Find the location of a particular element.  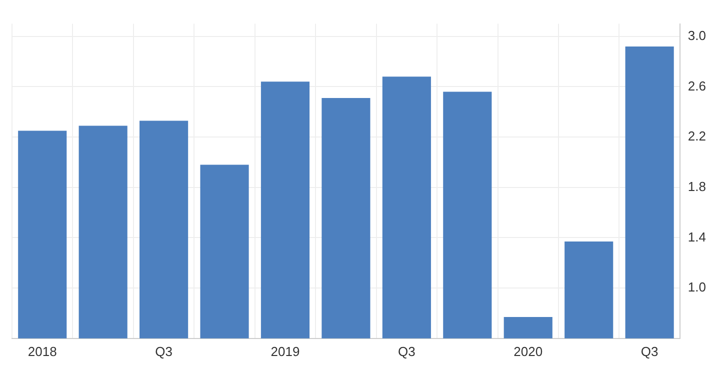

y-tick-label: 3.0 is located at coordinates (697, 35).